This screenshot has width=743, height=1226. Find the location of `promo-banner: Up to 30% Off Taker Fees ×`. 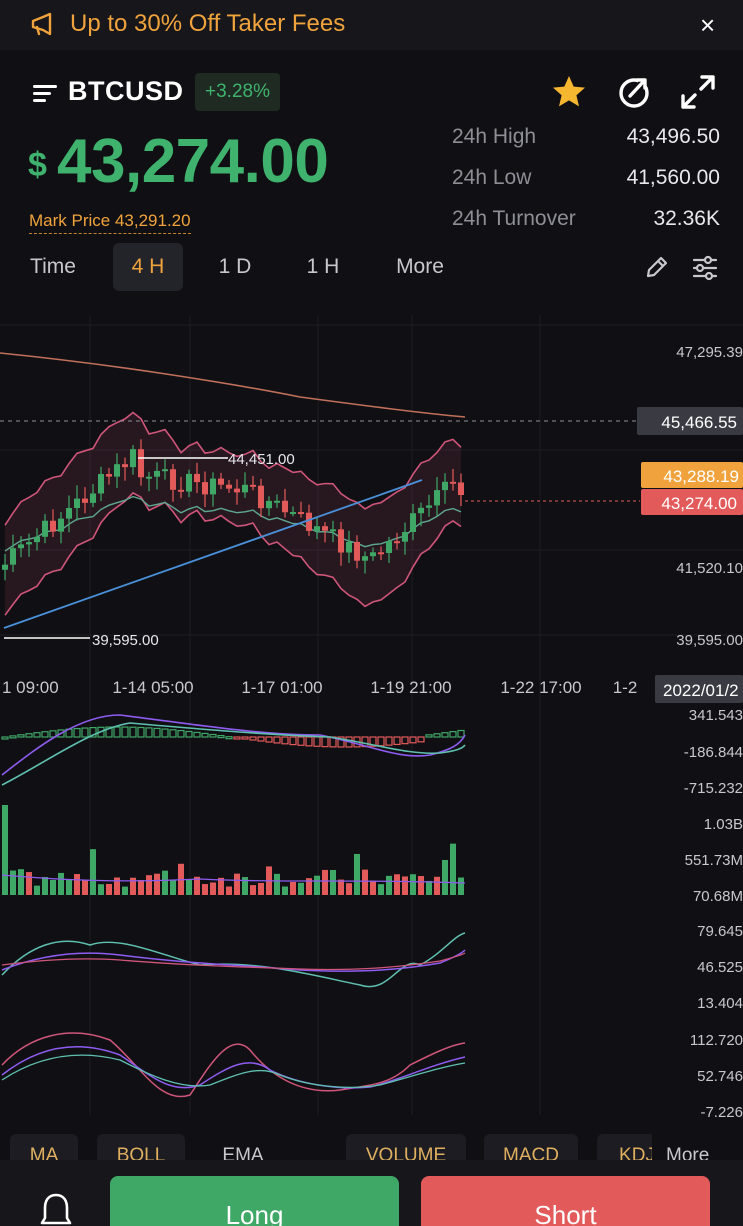

promo-banner: Up to 30% Off Taker Fees × is located at coordinates (371, 25).